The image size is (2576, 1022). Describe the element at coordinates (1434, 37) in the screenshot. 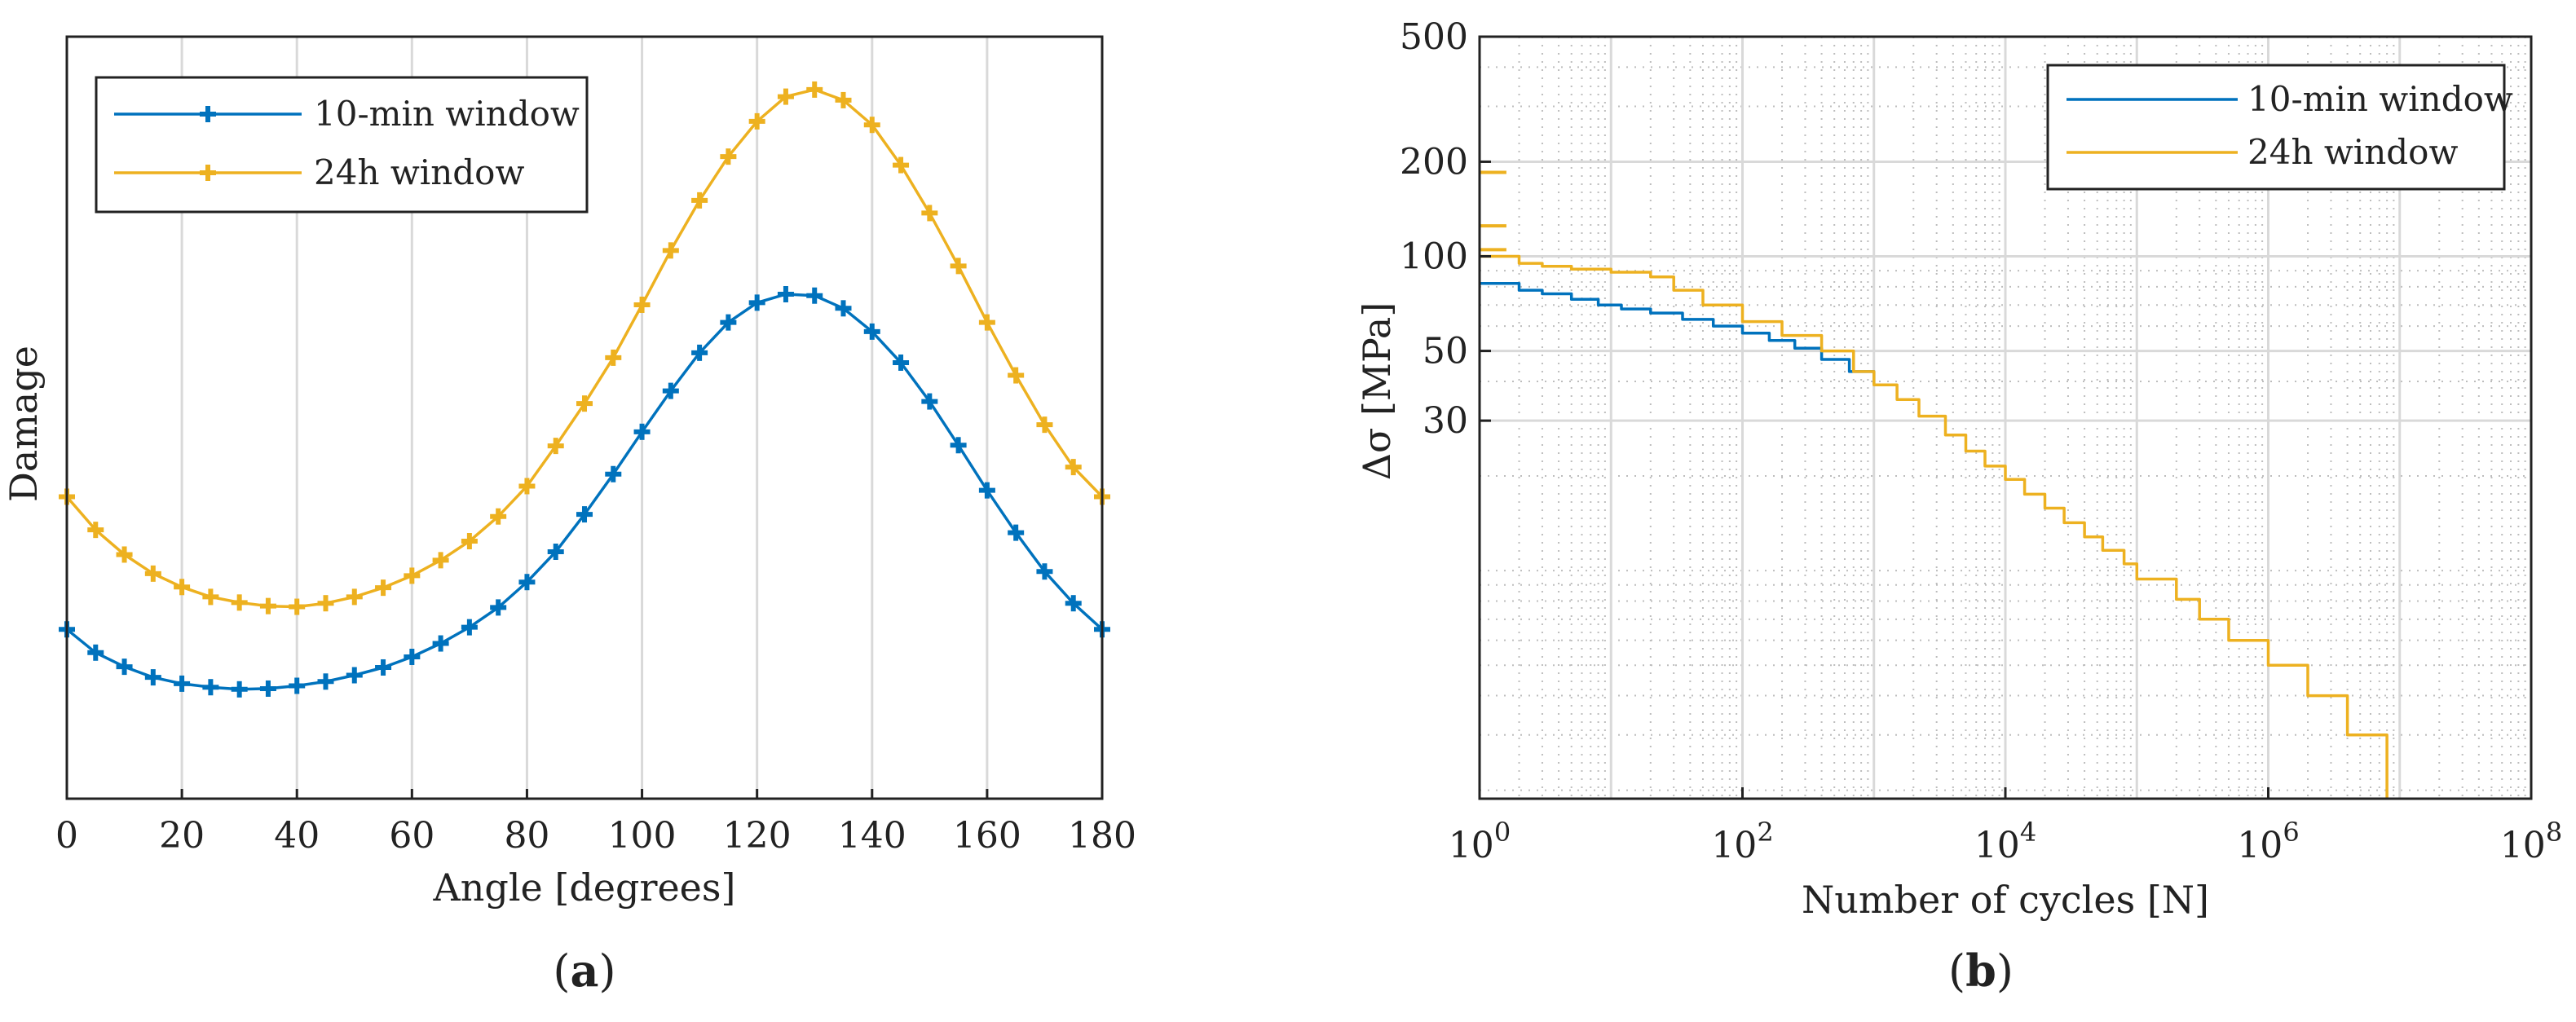

I see `panel-b-y-tick-label: 500` at that location.